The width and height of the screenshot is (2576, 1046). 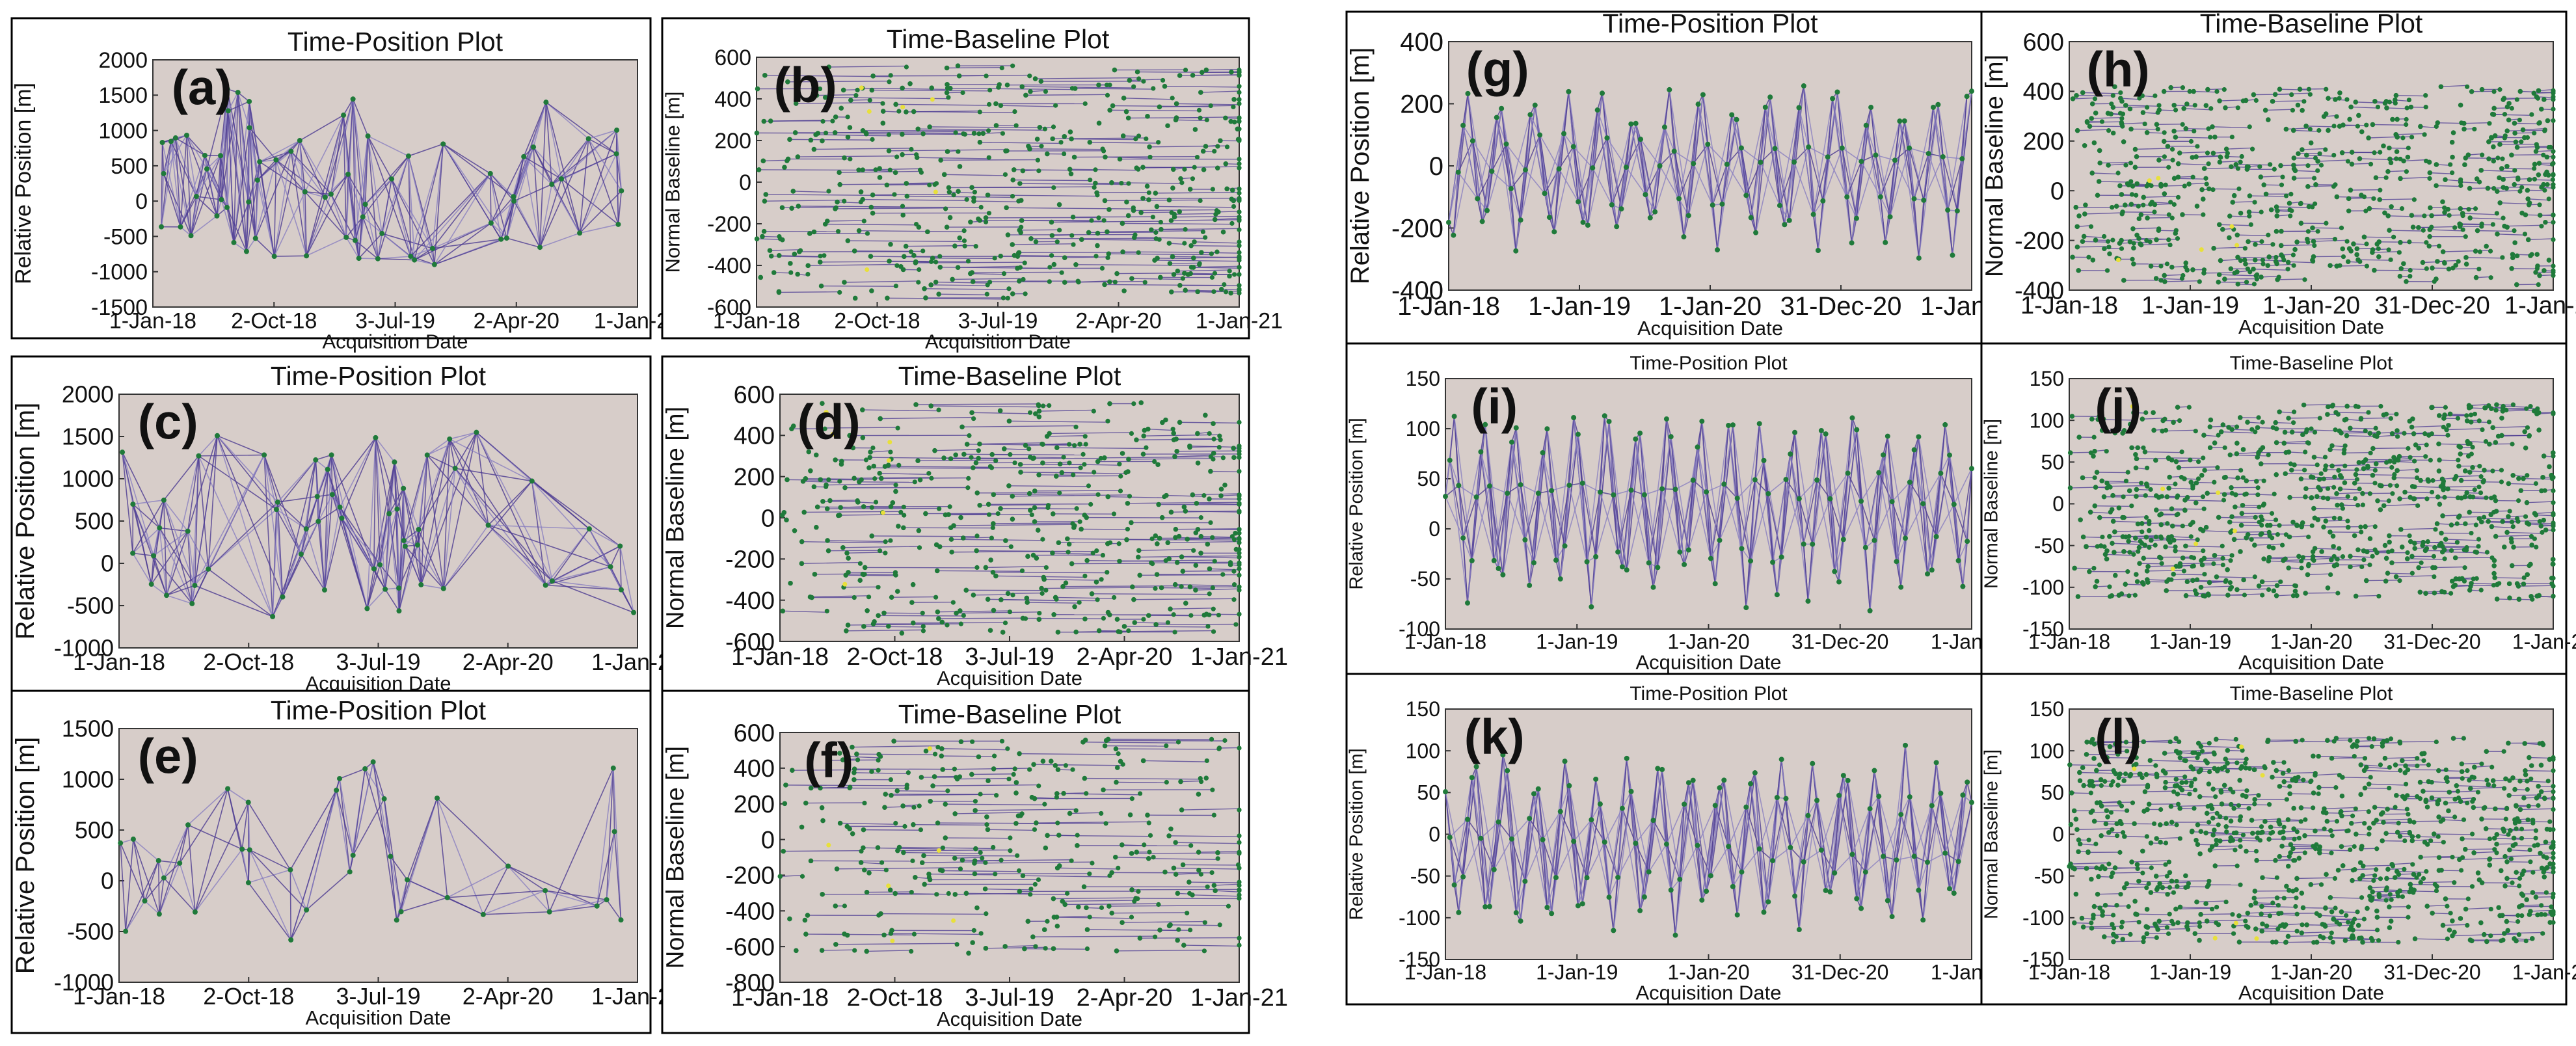 I want to click on x-tick-label: 1-Jan-18, so click(x=756, y=320).